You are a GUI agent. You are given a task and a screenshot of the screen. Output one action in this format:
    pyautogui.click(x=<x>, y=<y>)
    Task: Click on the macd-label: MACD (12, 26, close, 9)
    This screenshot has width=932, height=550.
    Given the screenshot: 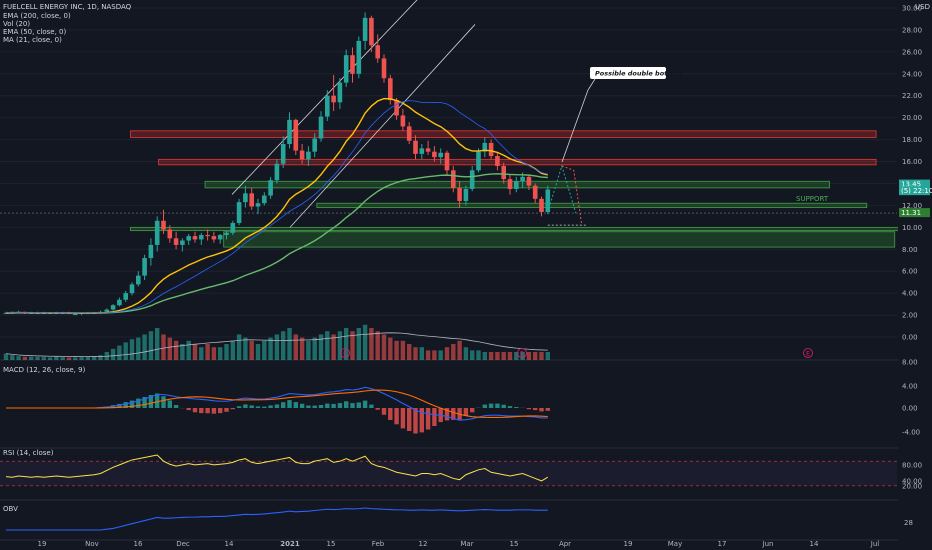 What is the action you would take?
    pyautogui.click(x=44, y=370)
    